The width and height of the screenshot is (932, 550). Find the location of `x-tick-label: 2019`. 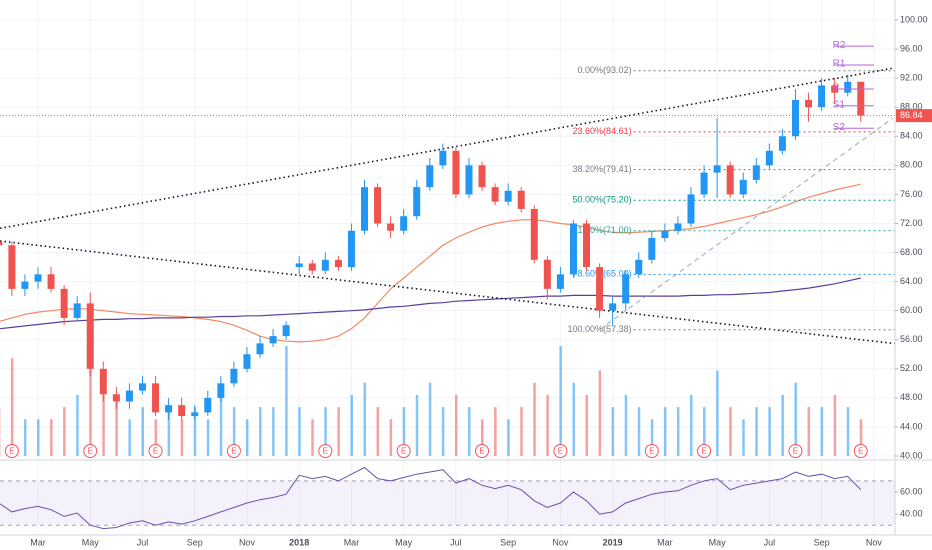

x-tick-label: 2019 is located at coordinates (613, 542).